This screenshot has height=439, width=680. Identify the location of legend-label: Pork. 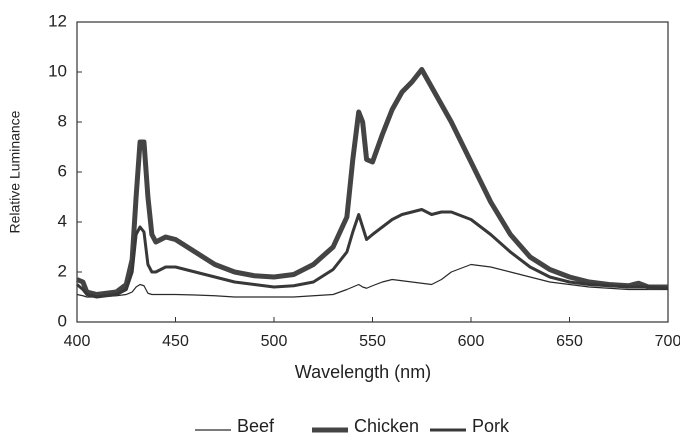
(491, 426).